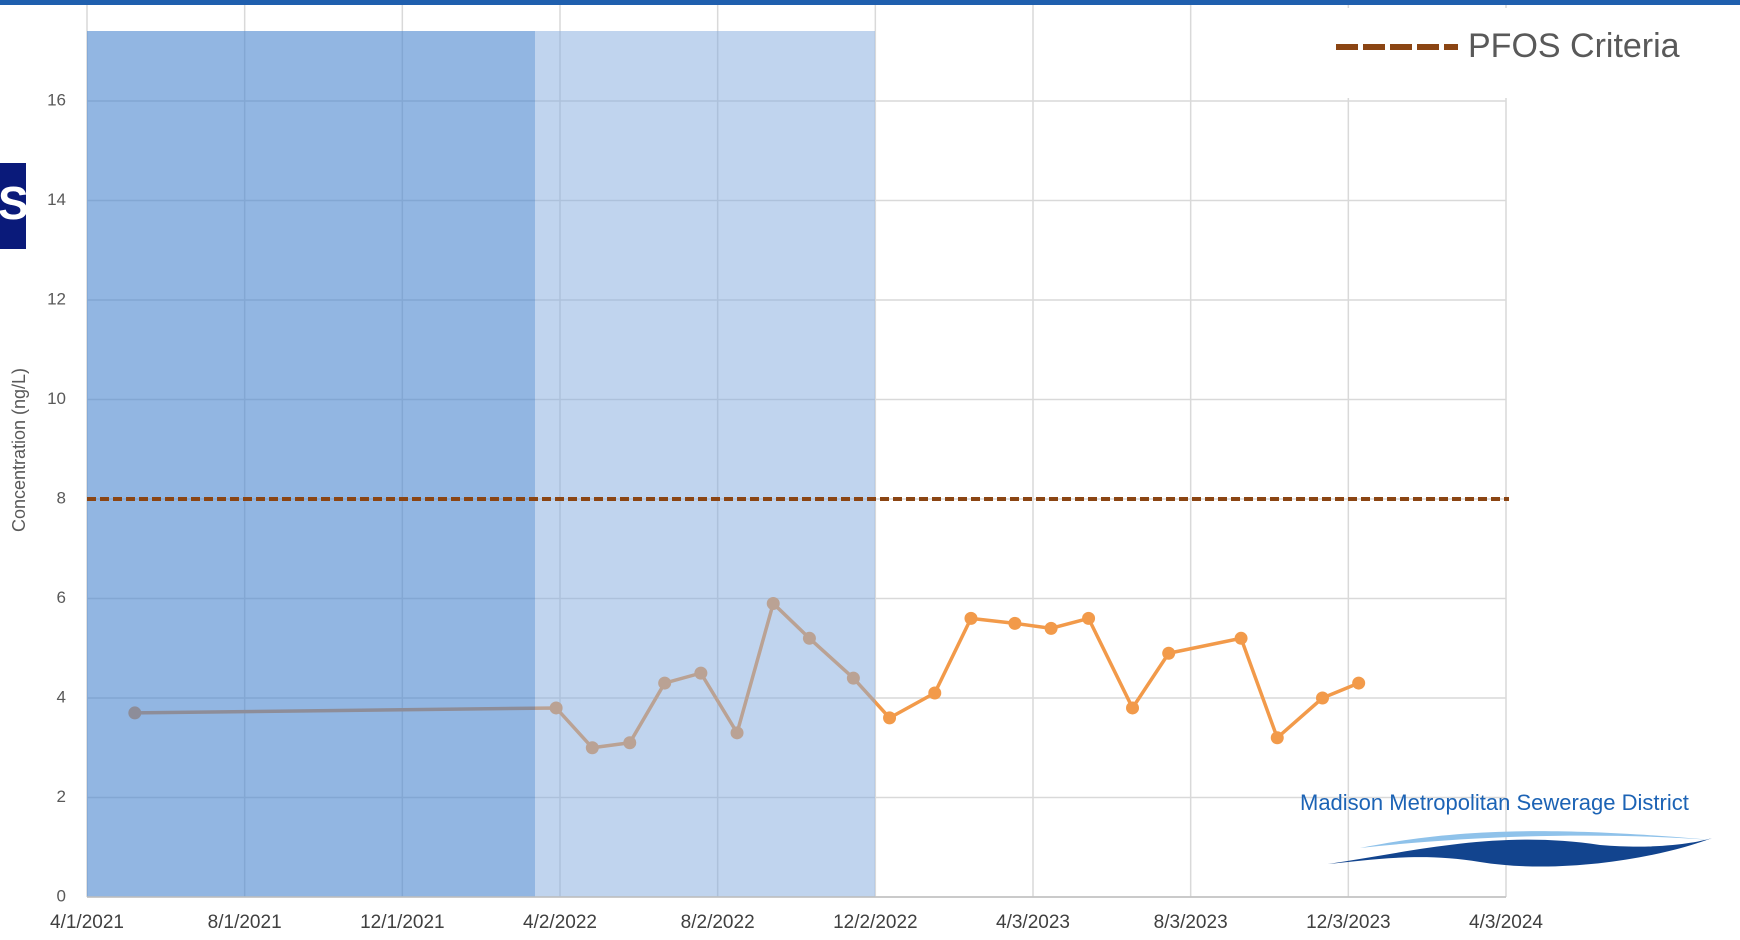 This screenshot has width=1740, height=940. What do you see at coordinates (56, 298) in the screenshot?
I see `y-tick-label: 12` at bounding box center [56, 298].